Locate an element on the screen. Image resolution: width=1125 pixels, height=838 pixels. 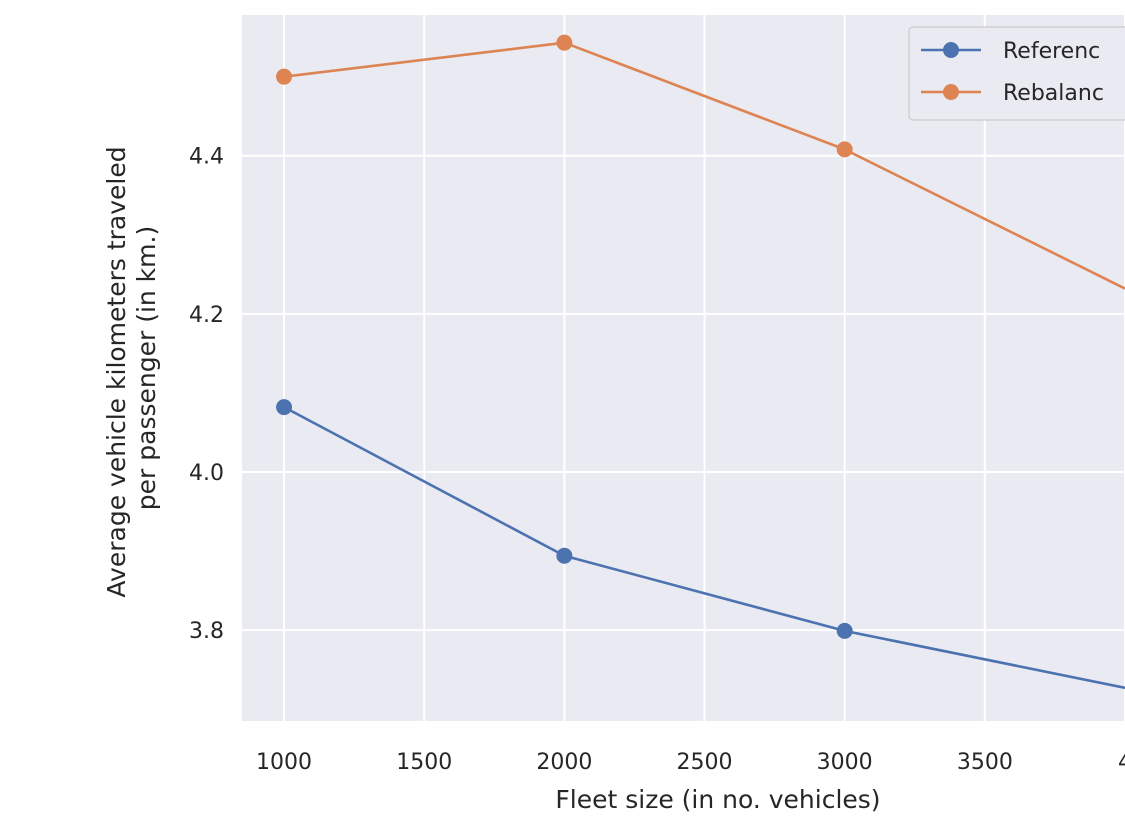
x-axis-label: Fleet size (in no. vehicles) is located at coordinates (717, 799).